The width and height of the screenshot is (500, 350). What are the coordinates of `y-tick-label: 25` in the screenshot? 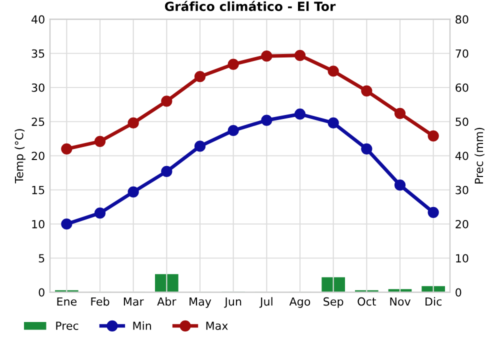 It's located at (38, 122).